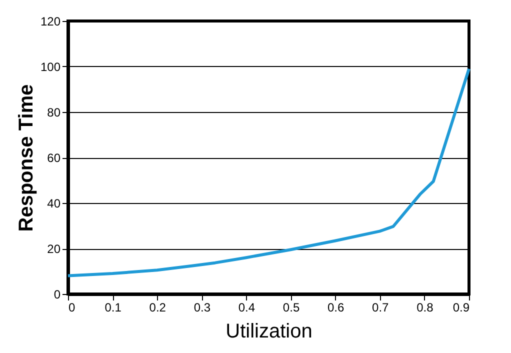 This screenshot has width=511, height=353. I want to click on x-axis-title: Utilization, so click(269, 331).